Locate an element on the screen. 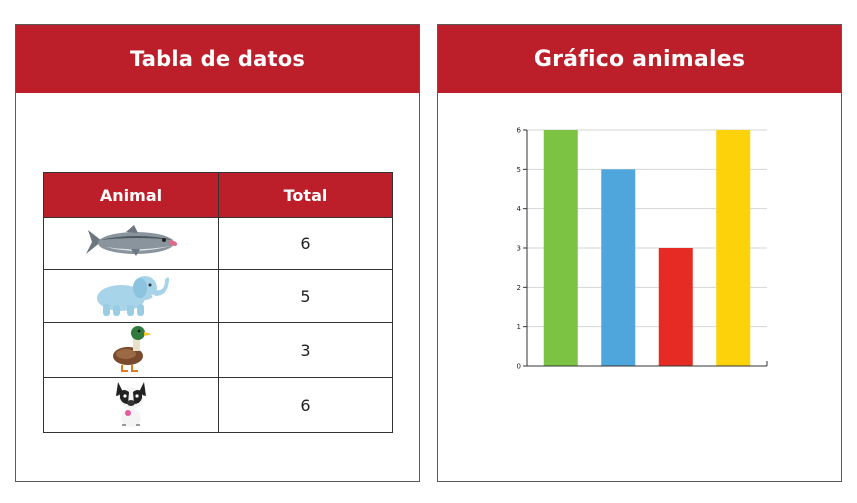 The image size is (857, 503). y-tick-label: 3 is located at coordinates (519, 249).